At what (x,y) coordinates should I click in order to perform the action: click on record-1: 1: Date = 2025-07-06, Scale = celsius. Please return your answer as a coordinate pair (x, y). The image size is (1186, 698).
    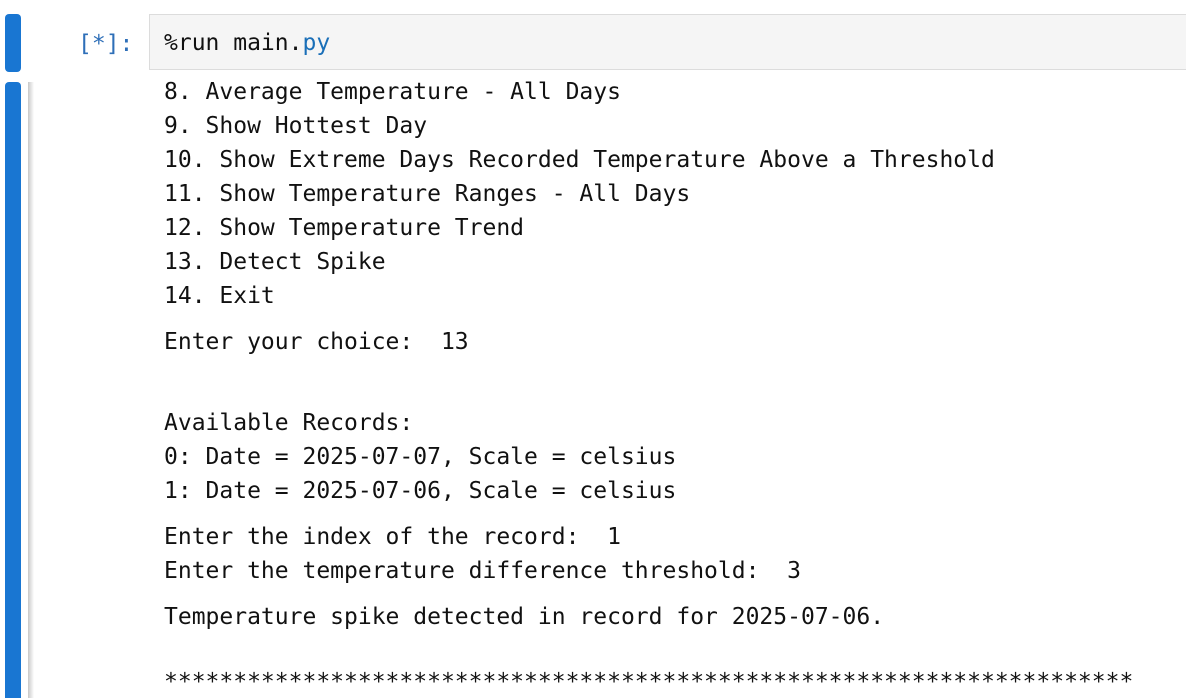
    Looking at the image, I should click on (420, 491).